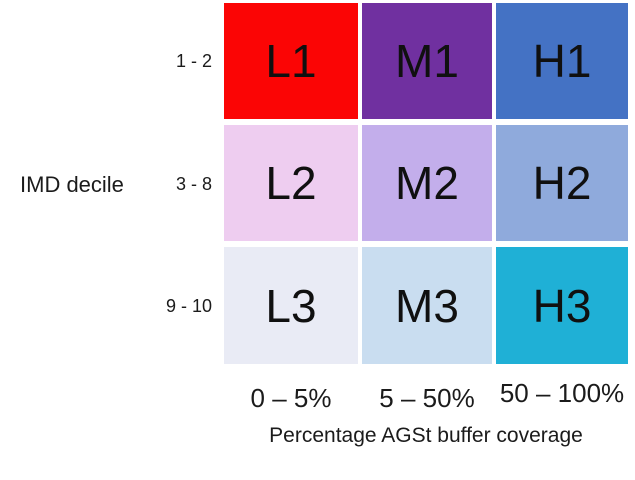 This screenshot has width=635, height=480. Describe the element at coordinates (291, 61) in the screenshot. I see `matrix-cell-L1: L1` at that location.